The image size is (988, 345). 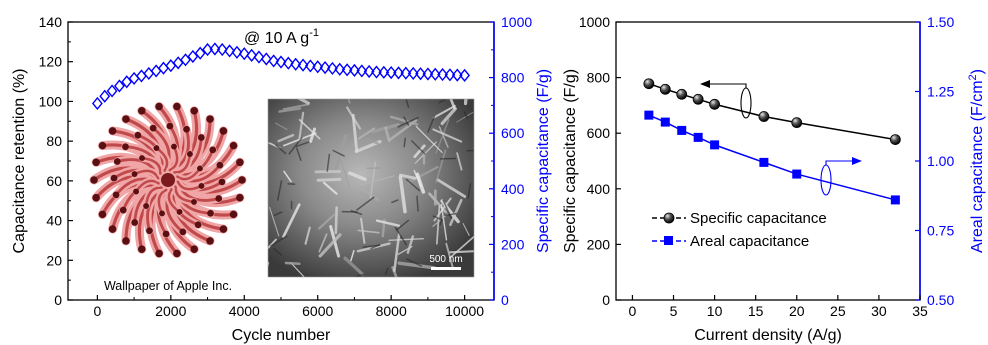 I want to click on y-tick-label: 1000, so click(x=594, y=22).